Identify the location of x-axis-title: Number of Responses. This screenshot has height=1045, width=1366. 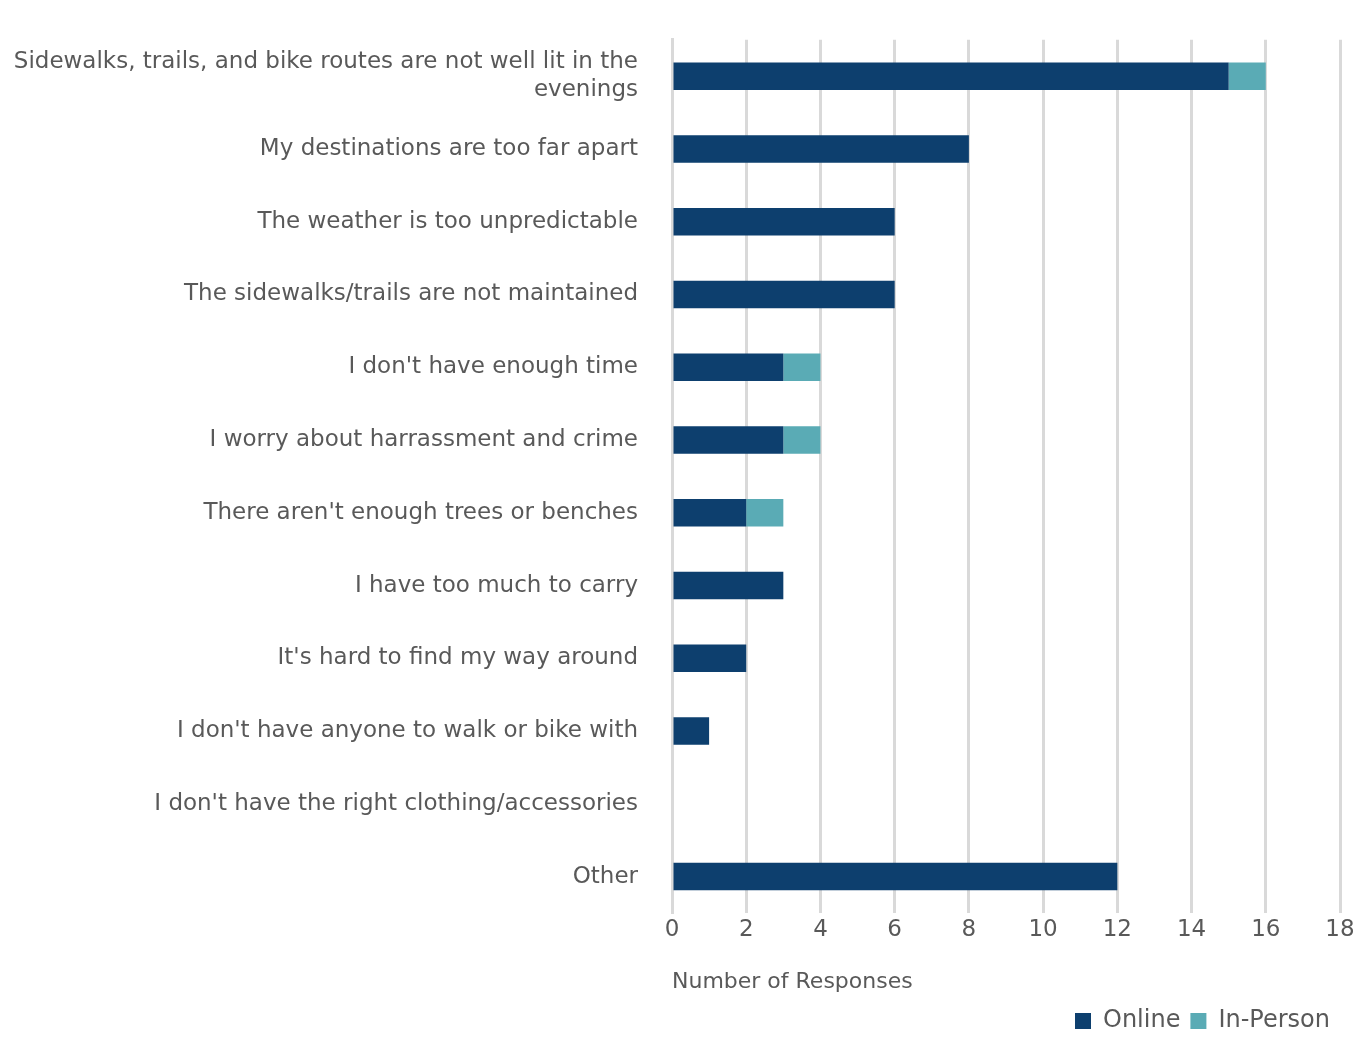
(792, 980).